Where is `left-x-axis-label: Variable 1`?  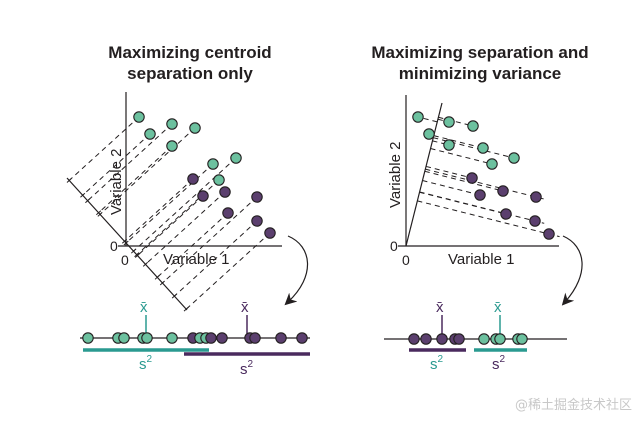 left-x-axis-label: Variable 1 is located at coordinates (196, 259).